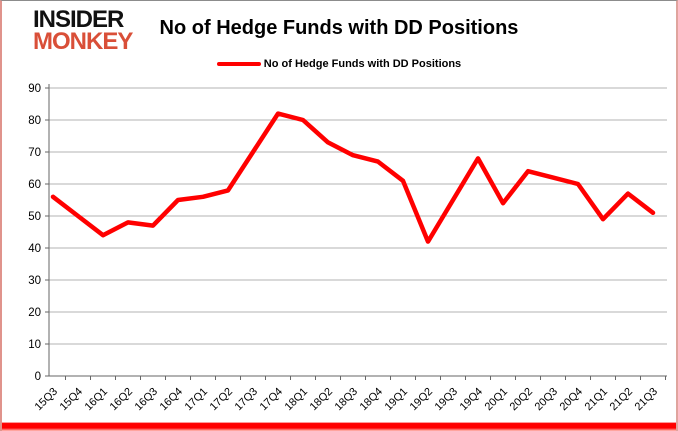 Image resolution: width=678 pixels, height=431 pixels. What do you see at coordinates (497, 400) in the screenshot?
I see `x-tick-label: 20Q1` at bounding box center [497, 400].